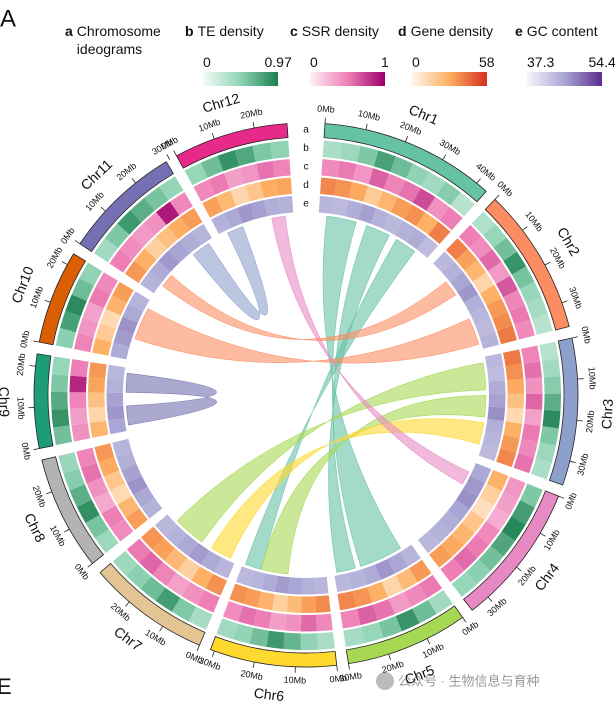  What do you see at coordinates (269, 695) in the screenshot?
I see `chromosome-label: Chr6` at bounding box center [269, 695].